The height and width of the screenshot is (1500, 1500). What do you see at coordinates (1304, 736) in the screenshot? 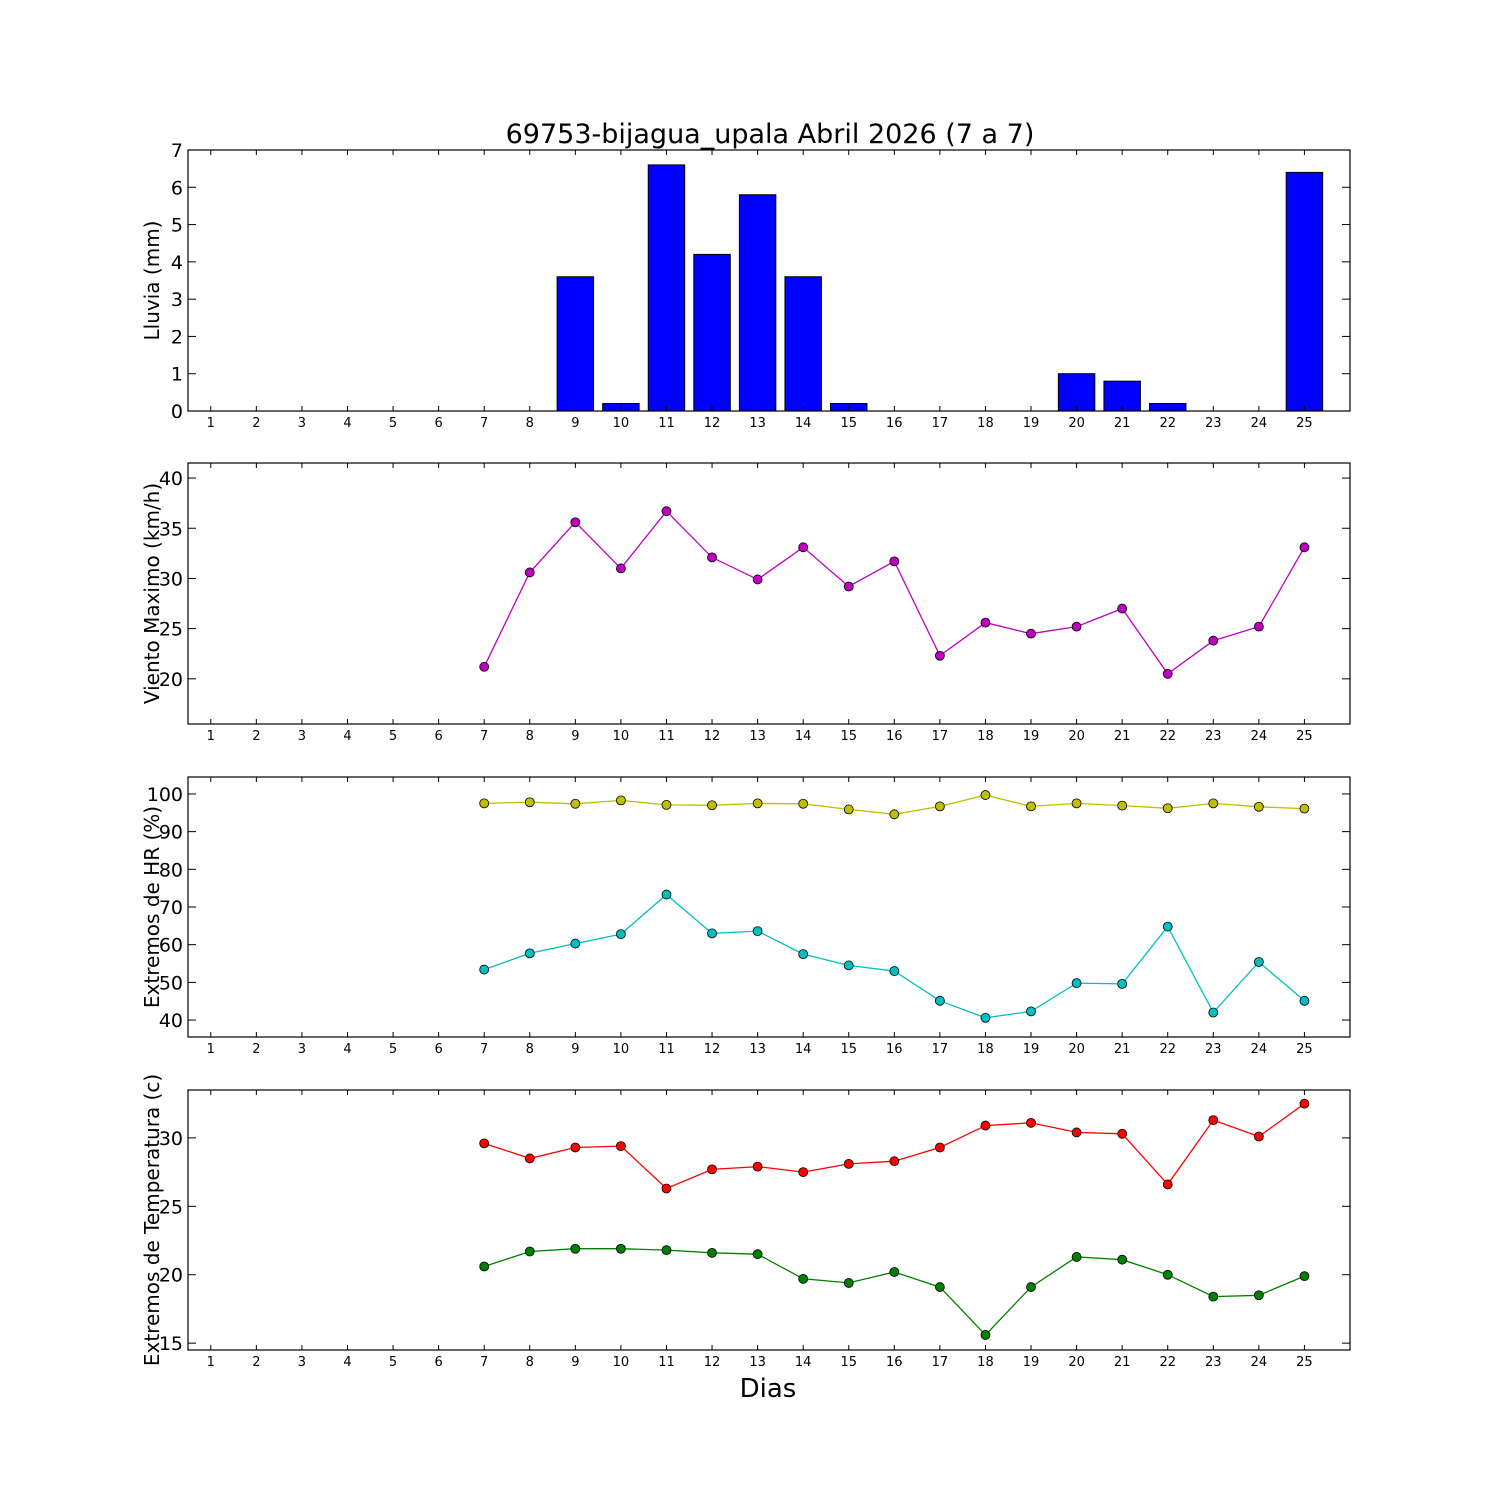
I see `wind-xtick-label-25: 25` at bounding box center [1304, 736].